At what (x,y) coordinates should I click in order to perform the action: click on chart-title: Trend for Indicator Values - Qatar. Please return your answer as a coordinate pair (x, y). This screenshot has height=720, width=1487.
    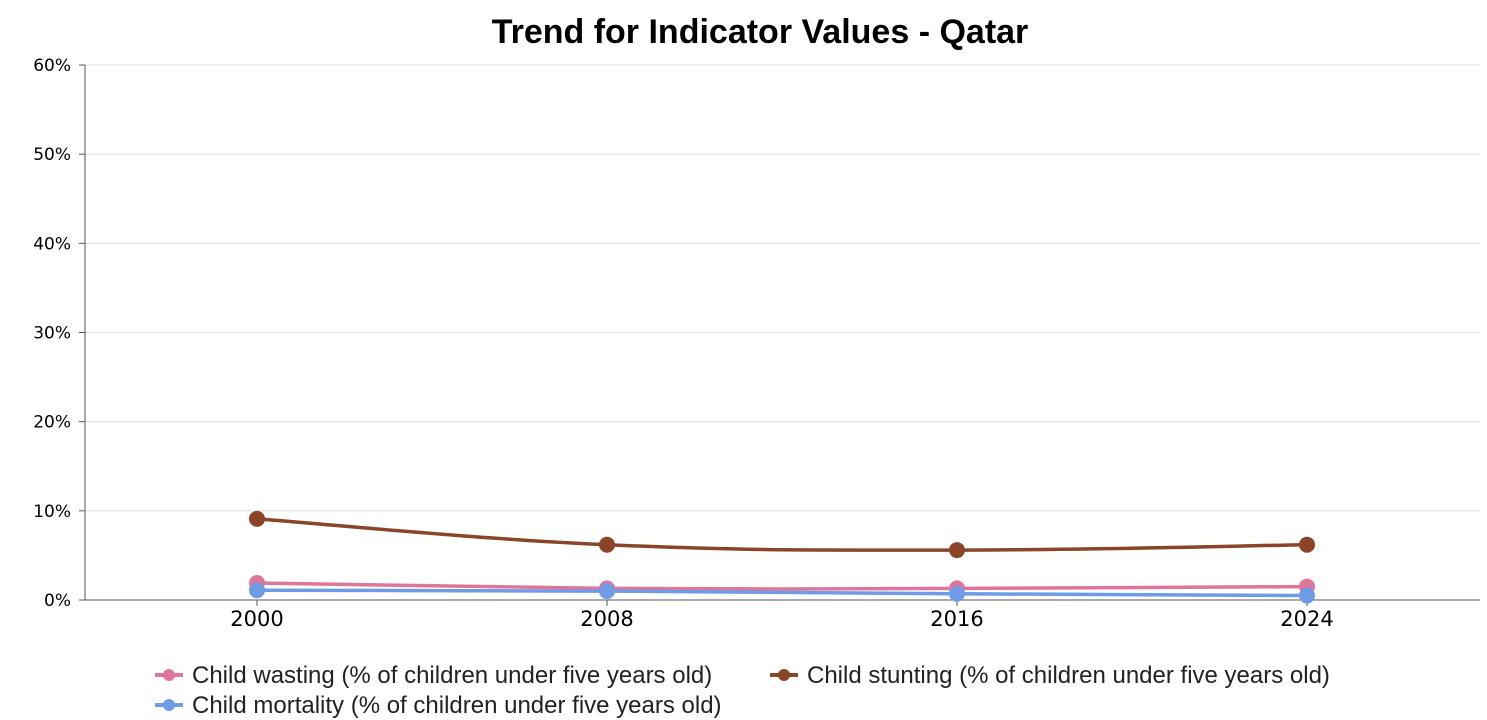
    Looking at the image, I should click on (760, 32).